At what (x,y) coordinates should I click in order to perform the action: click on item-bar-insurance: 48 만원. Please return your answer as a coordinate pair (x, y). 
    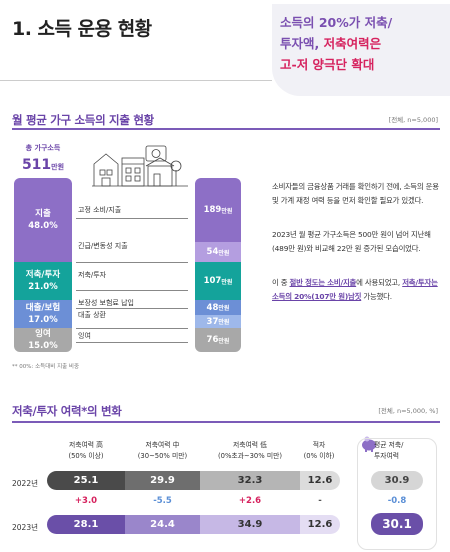
    Looking at the image, I should click on (218, 307).